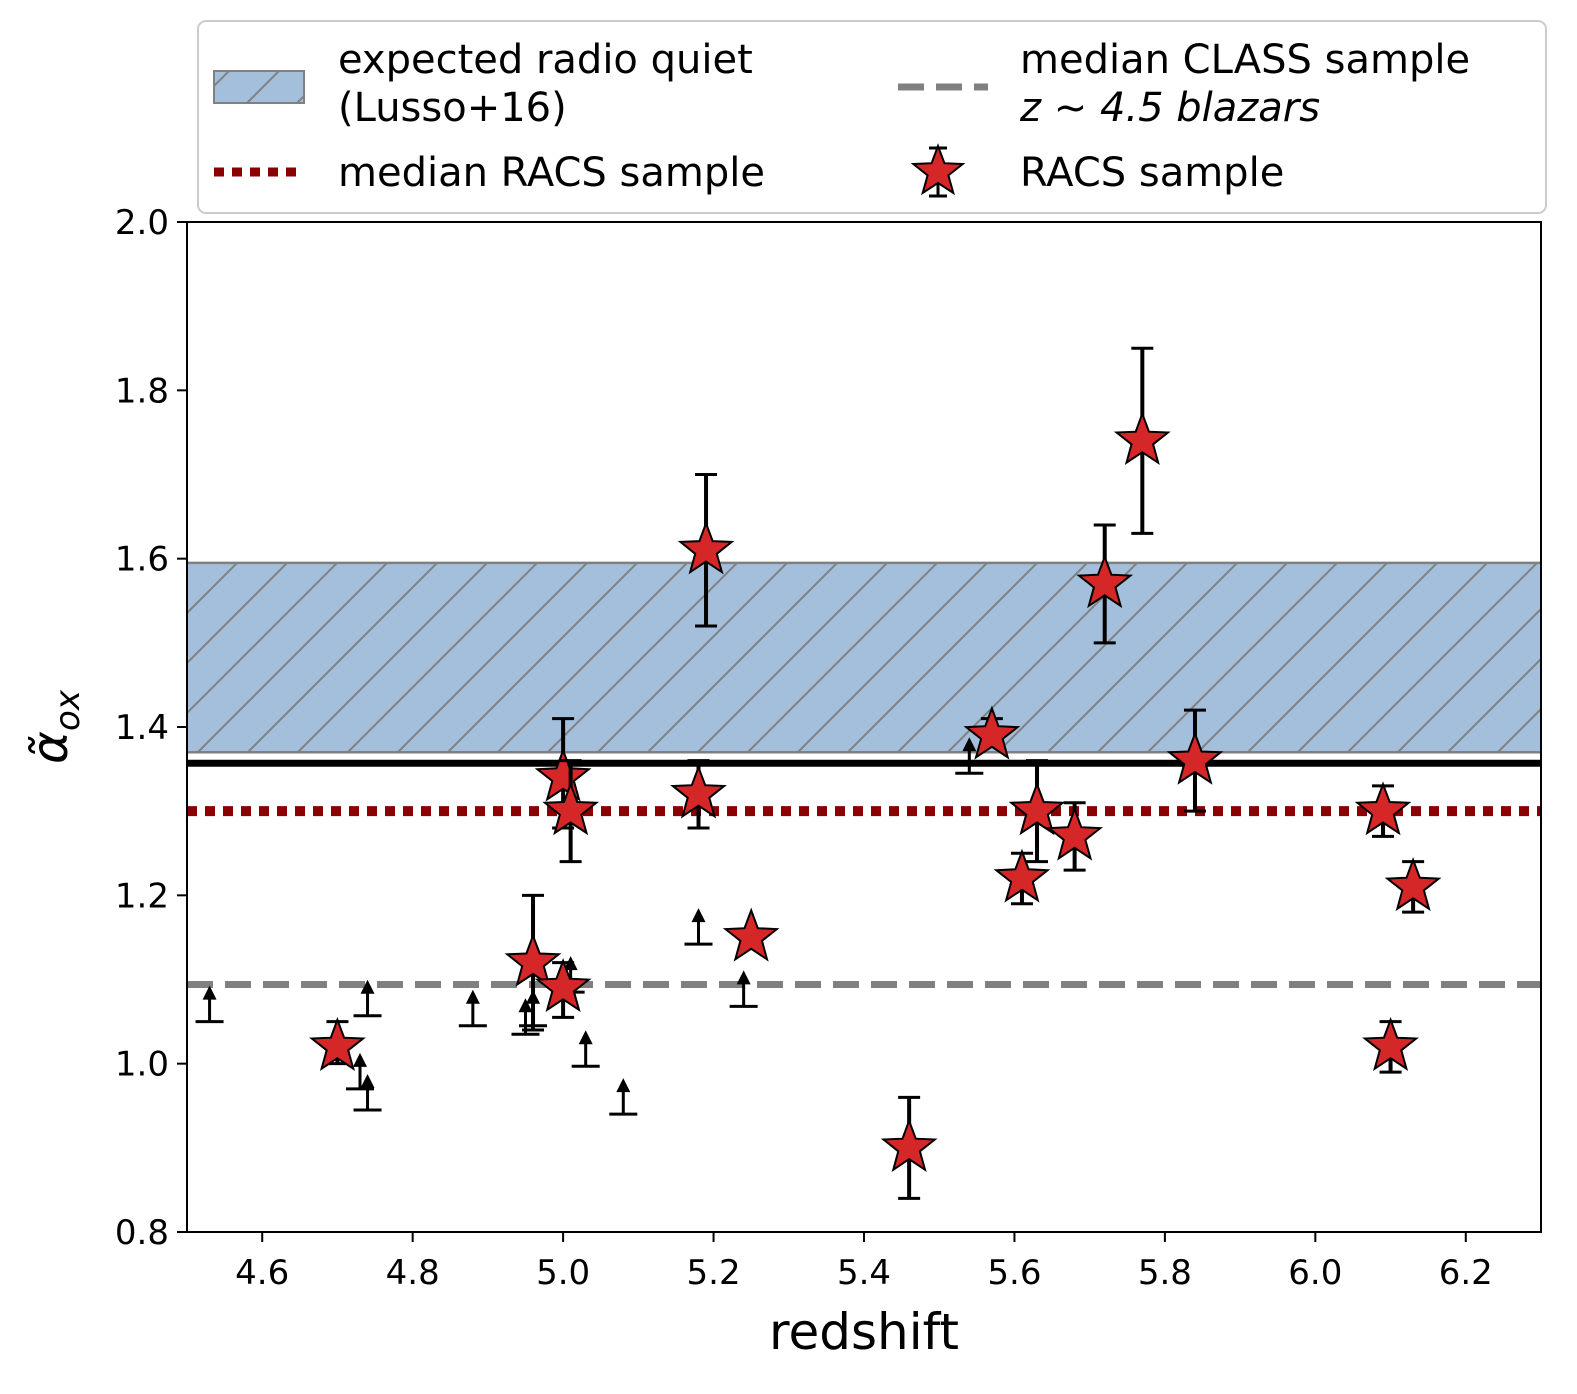 This screenshot has height=1394, width=1577. I want to click on y-axis-label-symbol: α̃, so click(50, 747).